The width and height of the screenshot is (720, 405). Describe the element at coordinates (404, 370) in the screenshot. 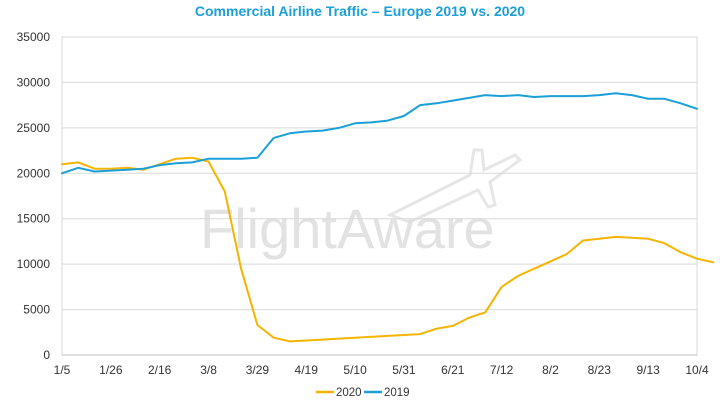

I see `x-tick-label: 5/31` at that location.